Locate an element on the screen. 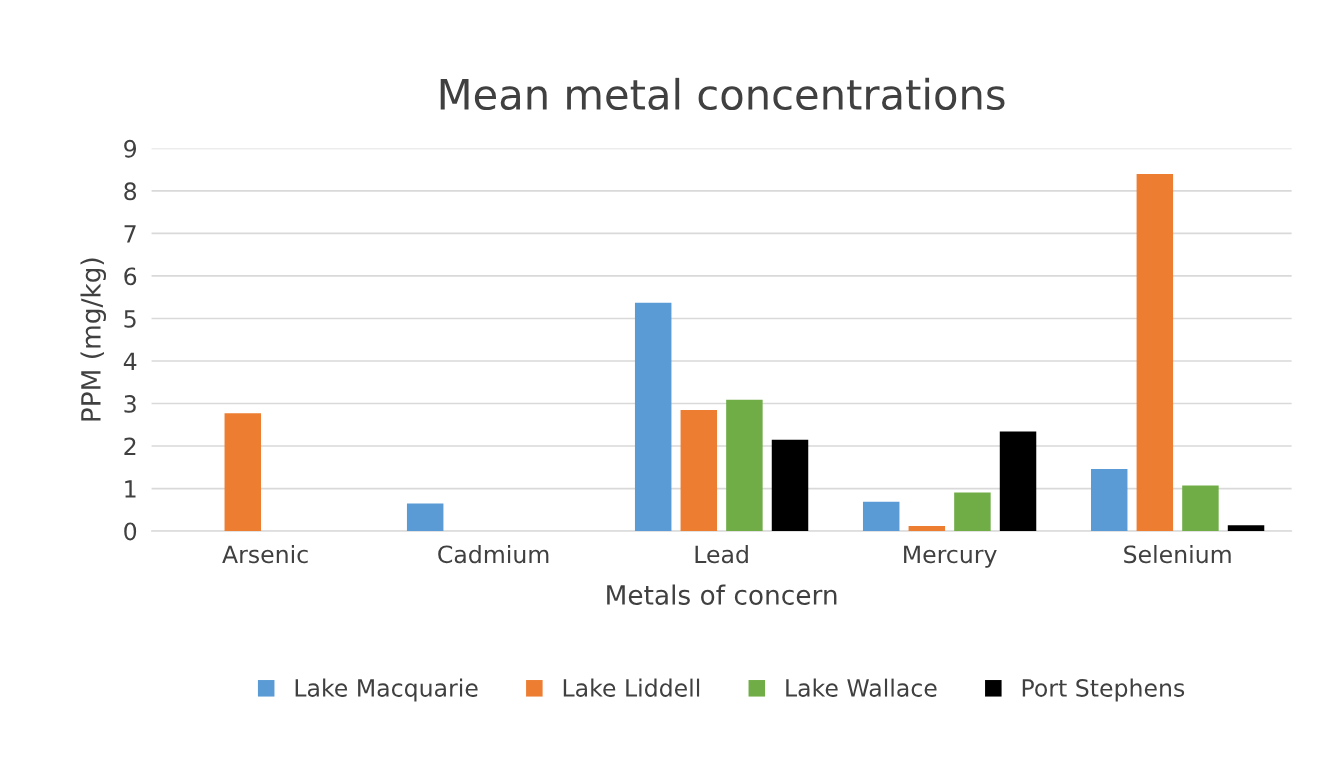  x-tick-label: Selenium is located at coordinates (1177, 554).